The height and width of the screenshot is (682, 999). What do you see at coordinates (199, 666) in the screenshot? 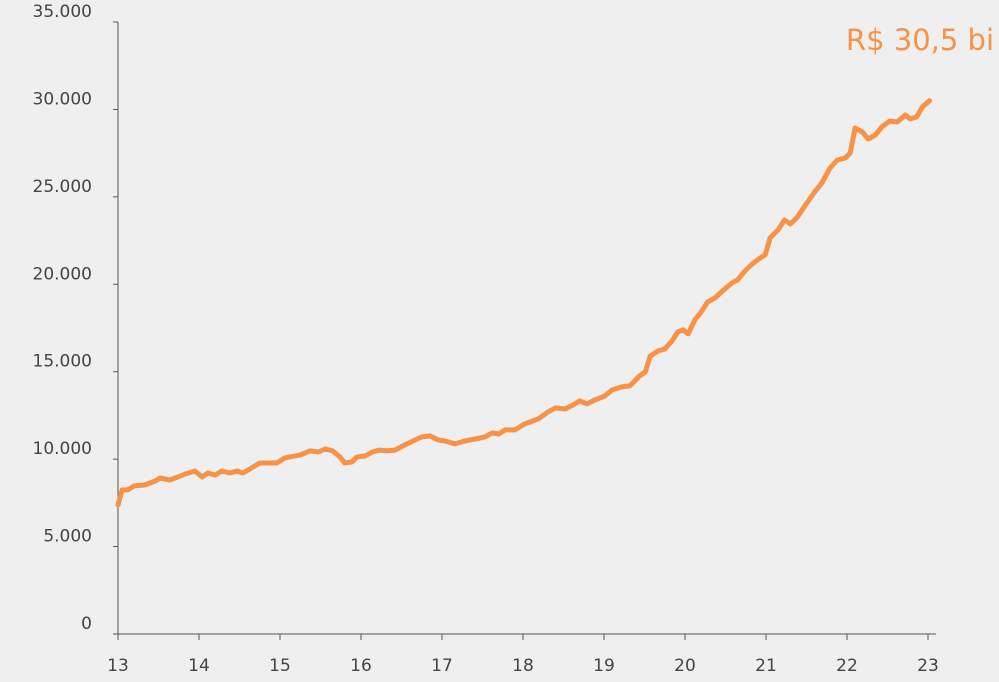
I see `x-tick-label: 14` at bounding box center [199, 666].